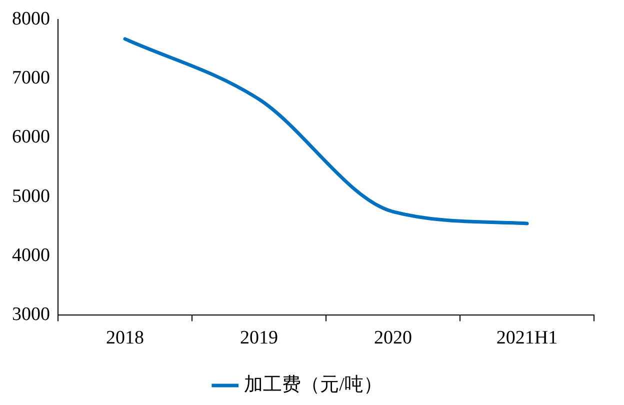 Image resolution: width=624 pixels, height=405 pixels. What do you see at coordinates (31, 315) in the screenshot?
I see `y-tick-label: 3000` at bounding box center [31, 315].